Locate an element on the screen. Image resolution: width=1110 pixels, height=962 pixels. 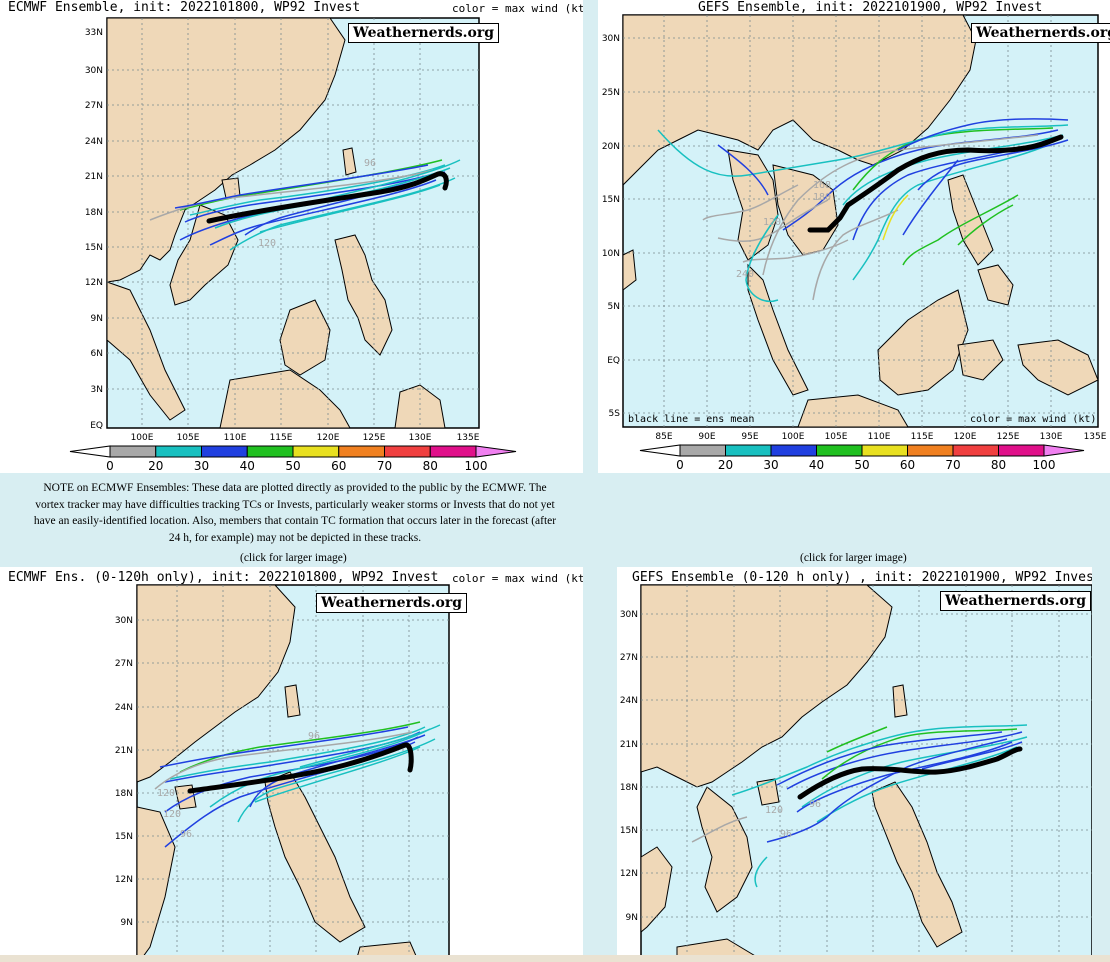
ecmwf-colorbar-arrow-low is located at coordinates (90, 451).